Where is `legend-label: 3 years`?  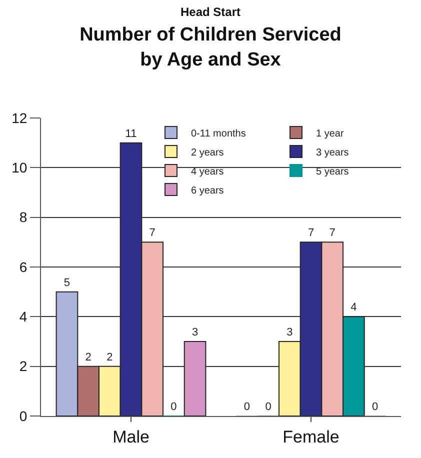 legend-label: 3 years is located at coordinates (332, 152).